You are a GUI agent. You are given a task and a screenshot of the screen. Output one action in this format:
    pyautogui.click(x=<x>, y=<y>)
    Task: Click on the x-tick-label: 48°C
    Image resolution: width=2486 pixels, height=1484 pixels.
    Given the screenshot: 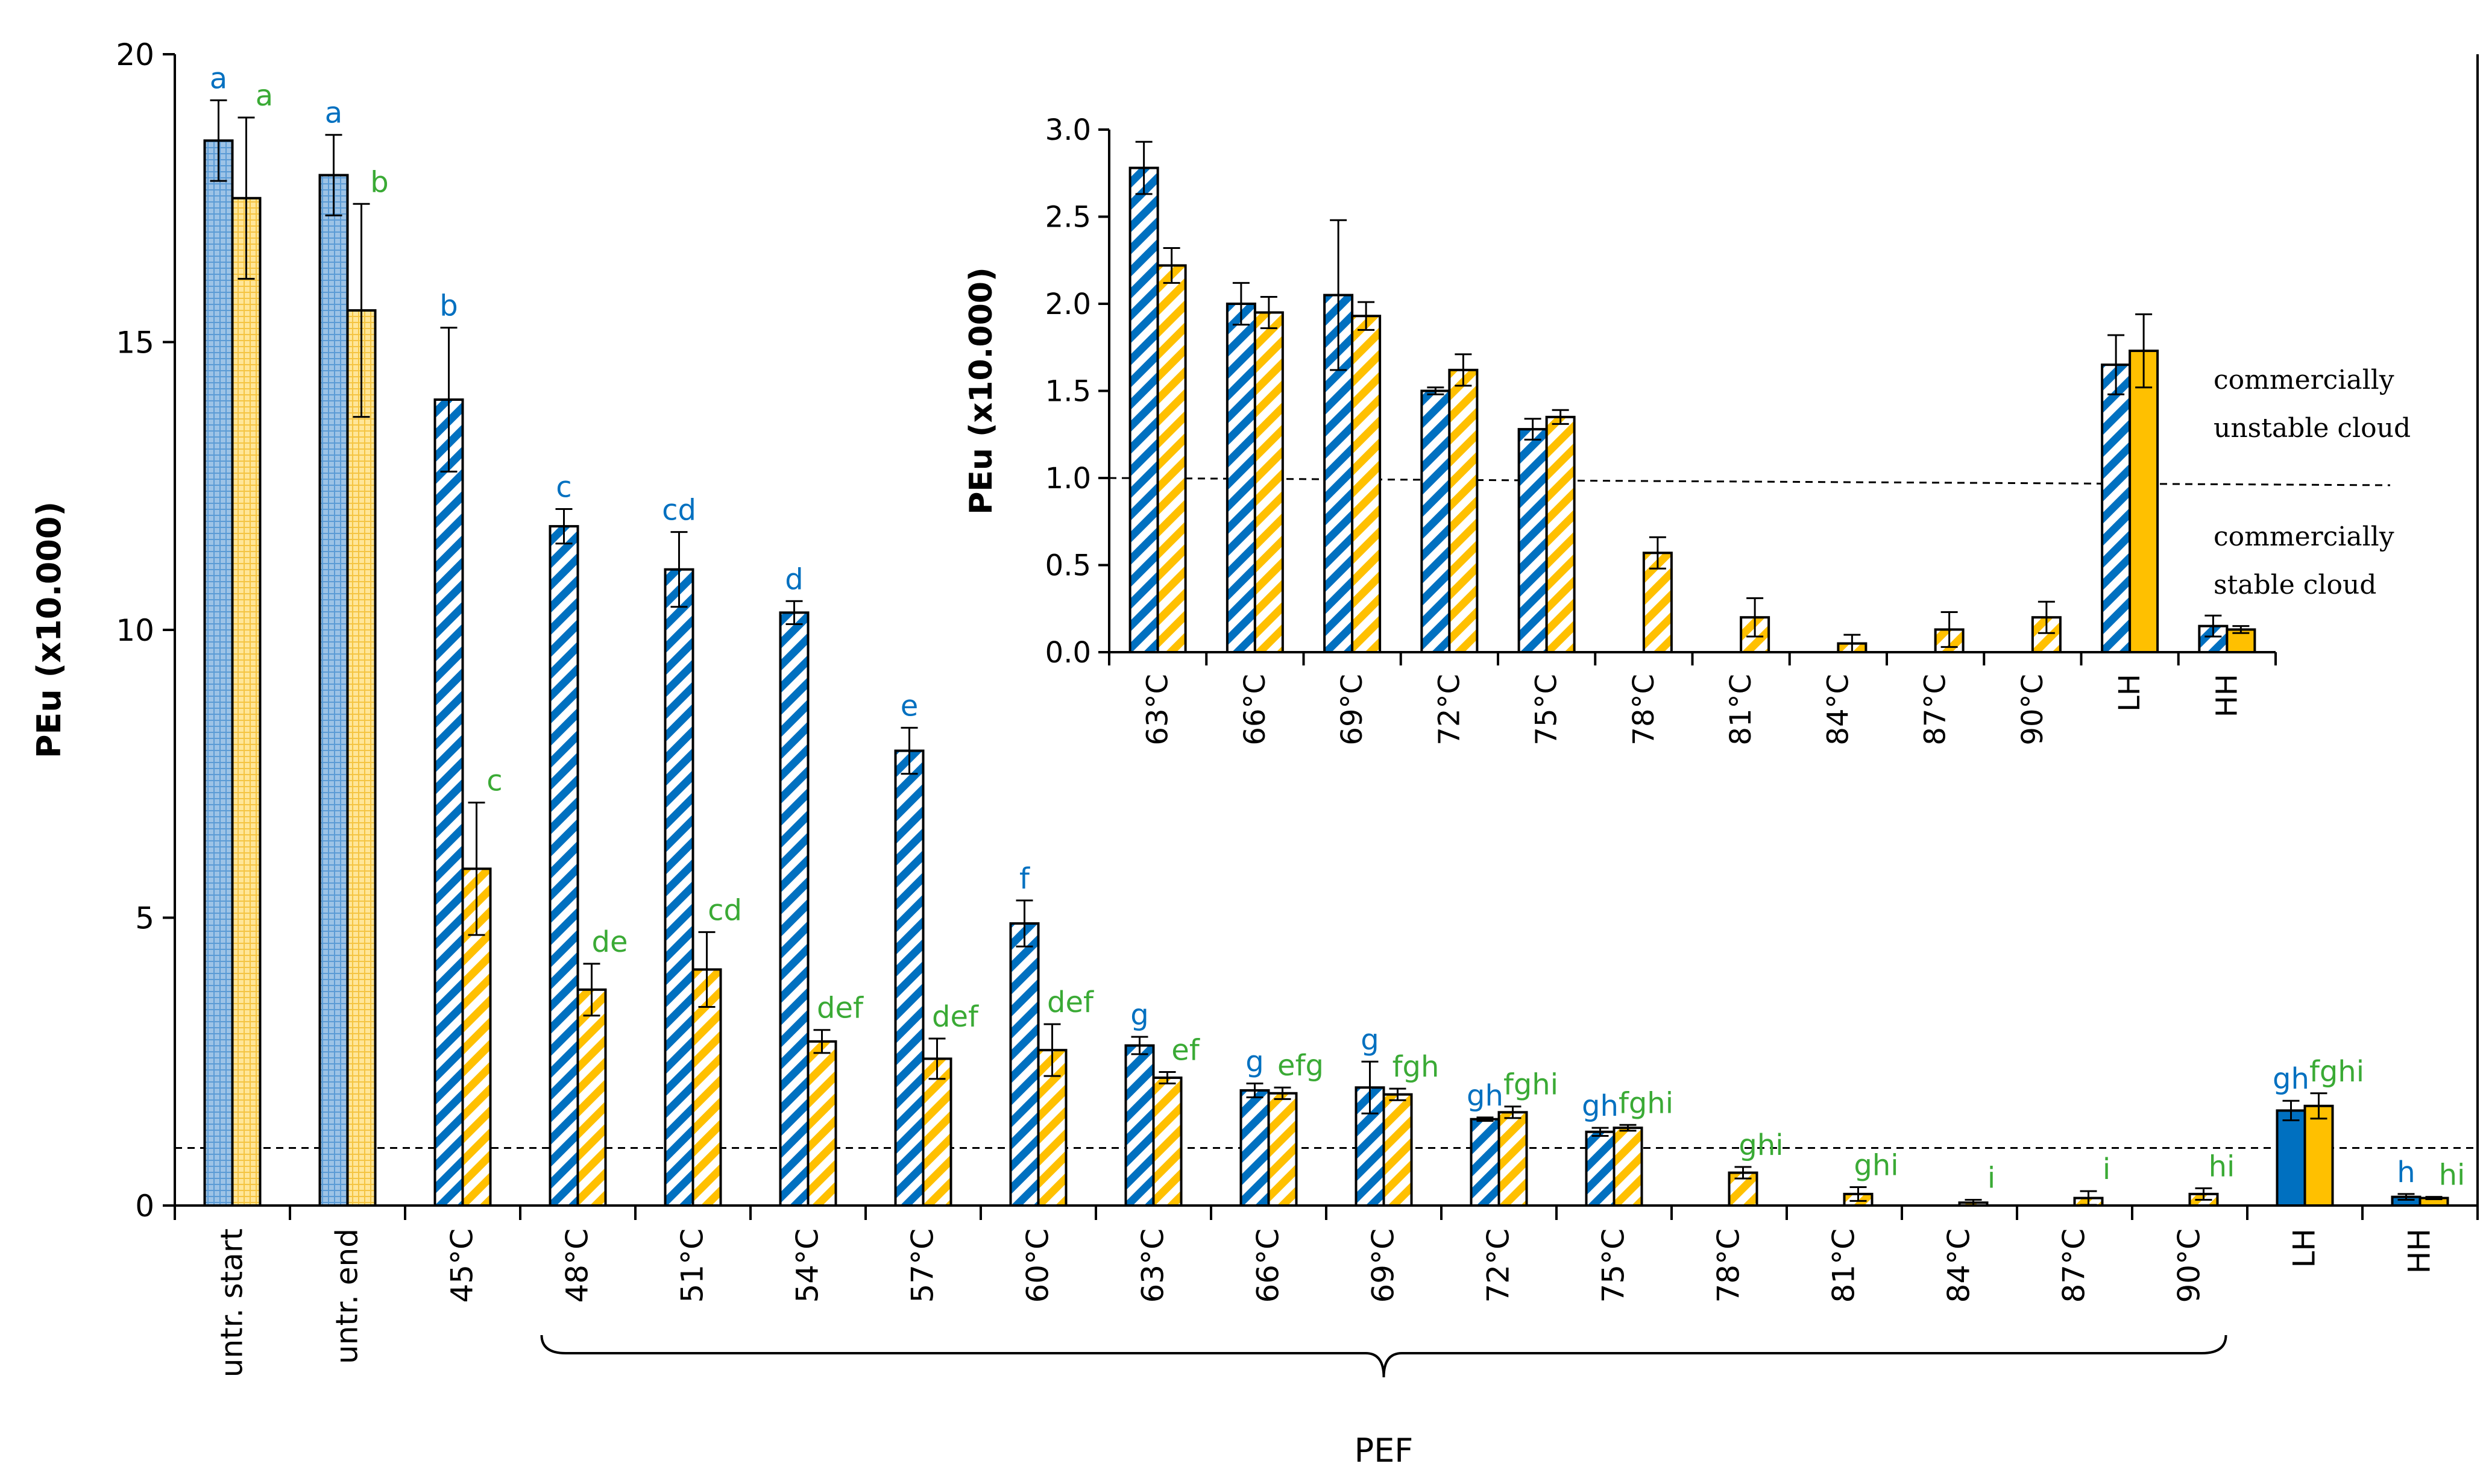 What is the action you would take?
    pyautogui.click(x=577, y=1265)
    